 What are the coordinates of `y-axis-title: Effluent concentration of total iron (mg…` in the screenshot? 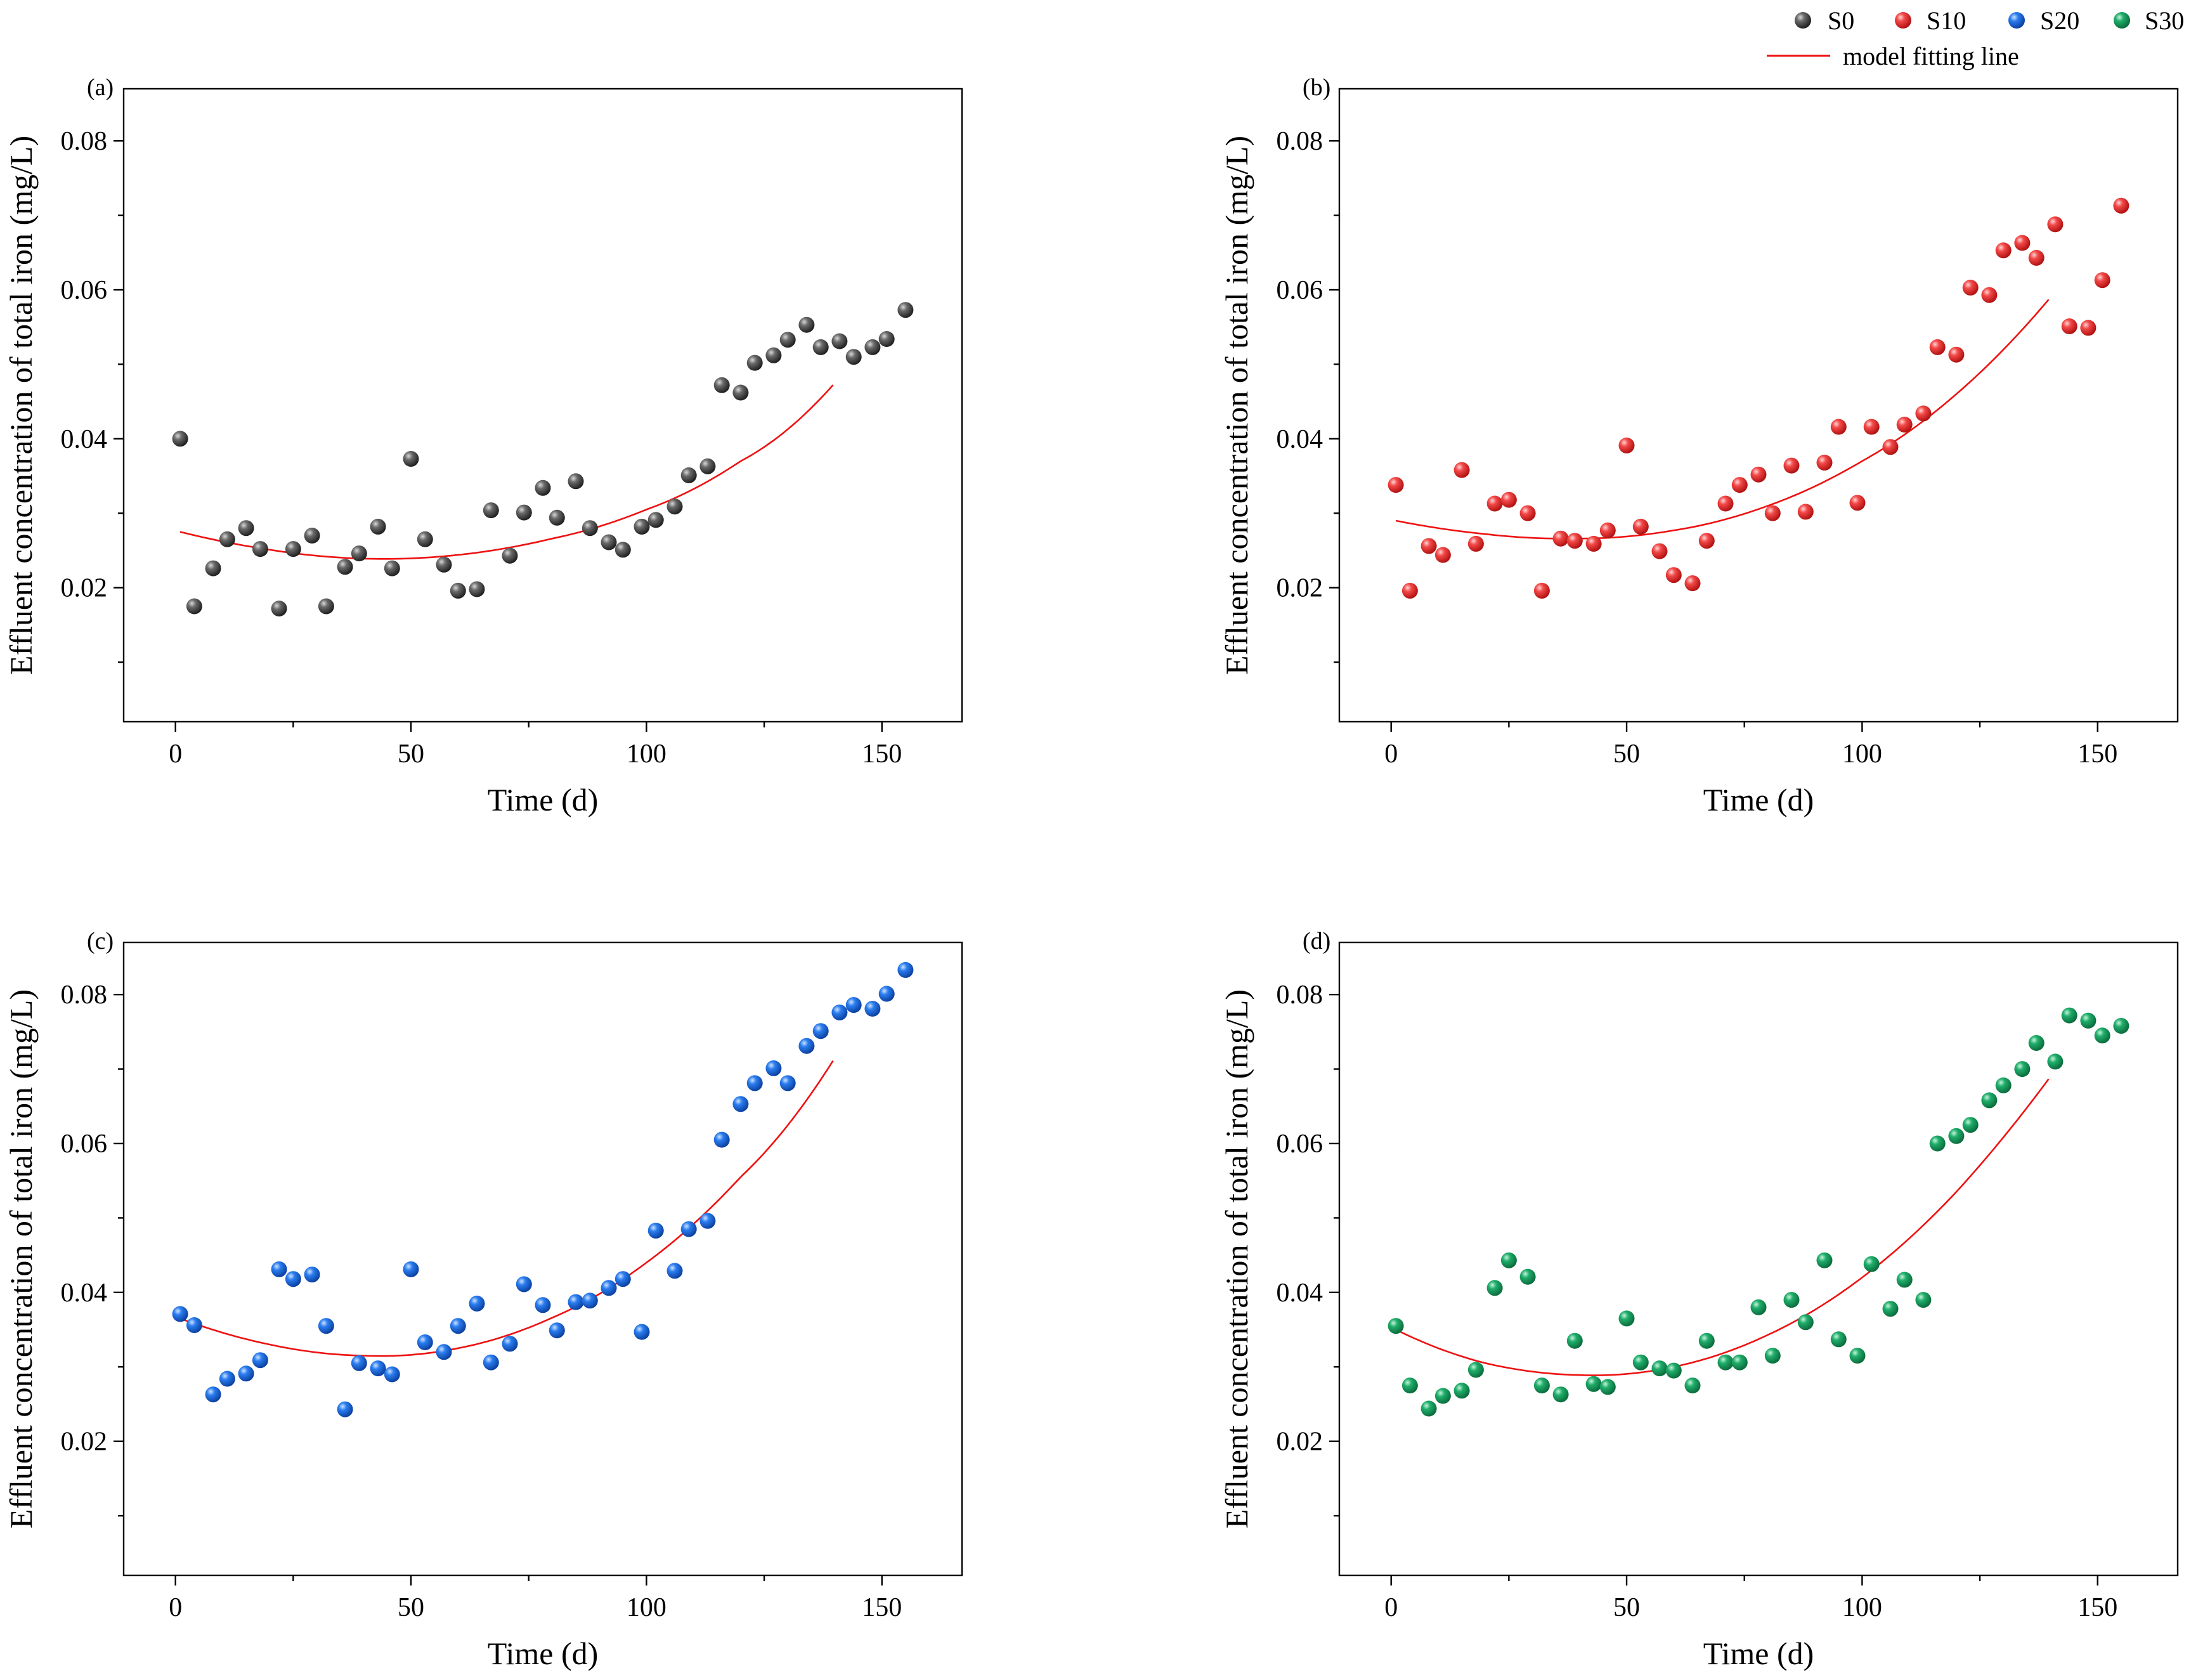 It's located at (21, 1258).